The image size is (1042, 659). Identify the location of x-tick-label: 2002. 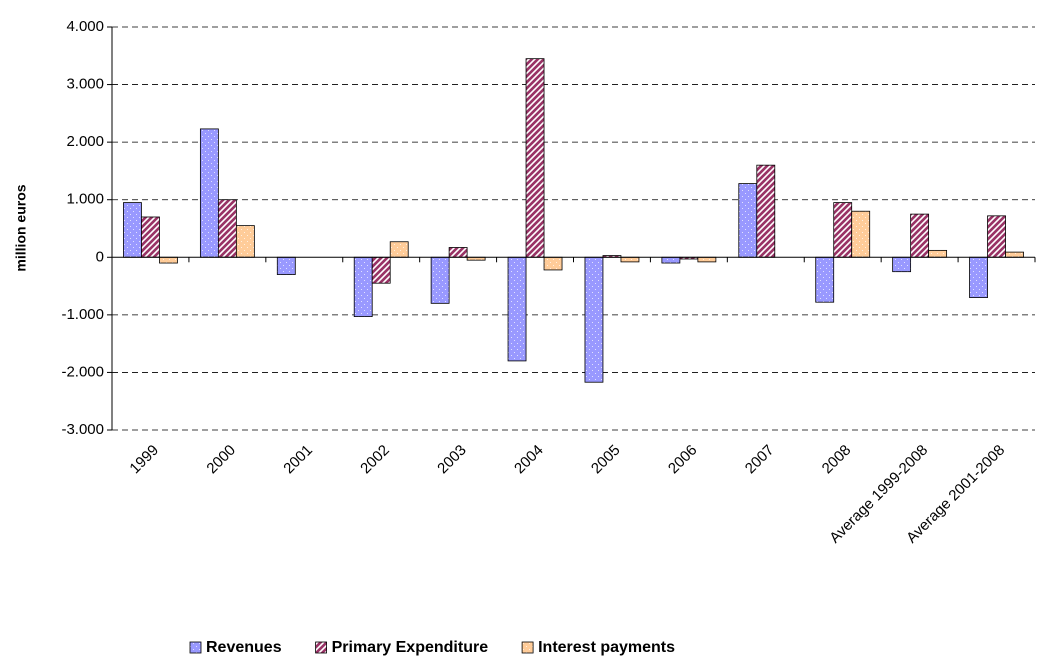
(375, 460).